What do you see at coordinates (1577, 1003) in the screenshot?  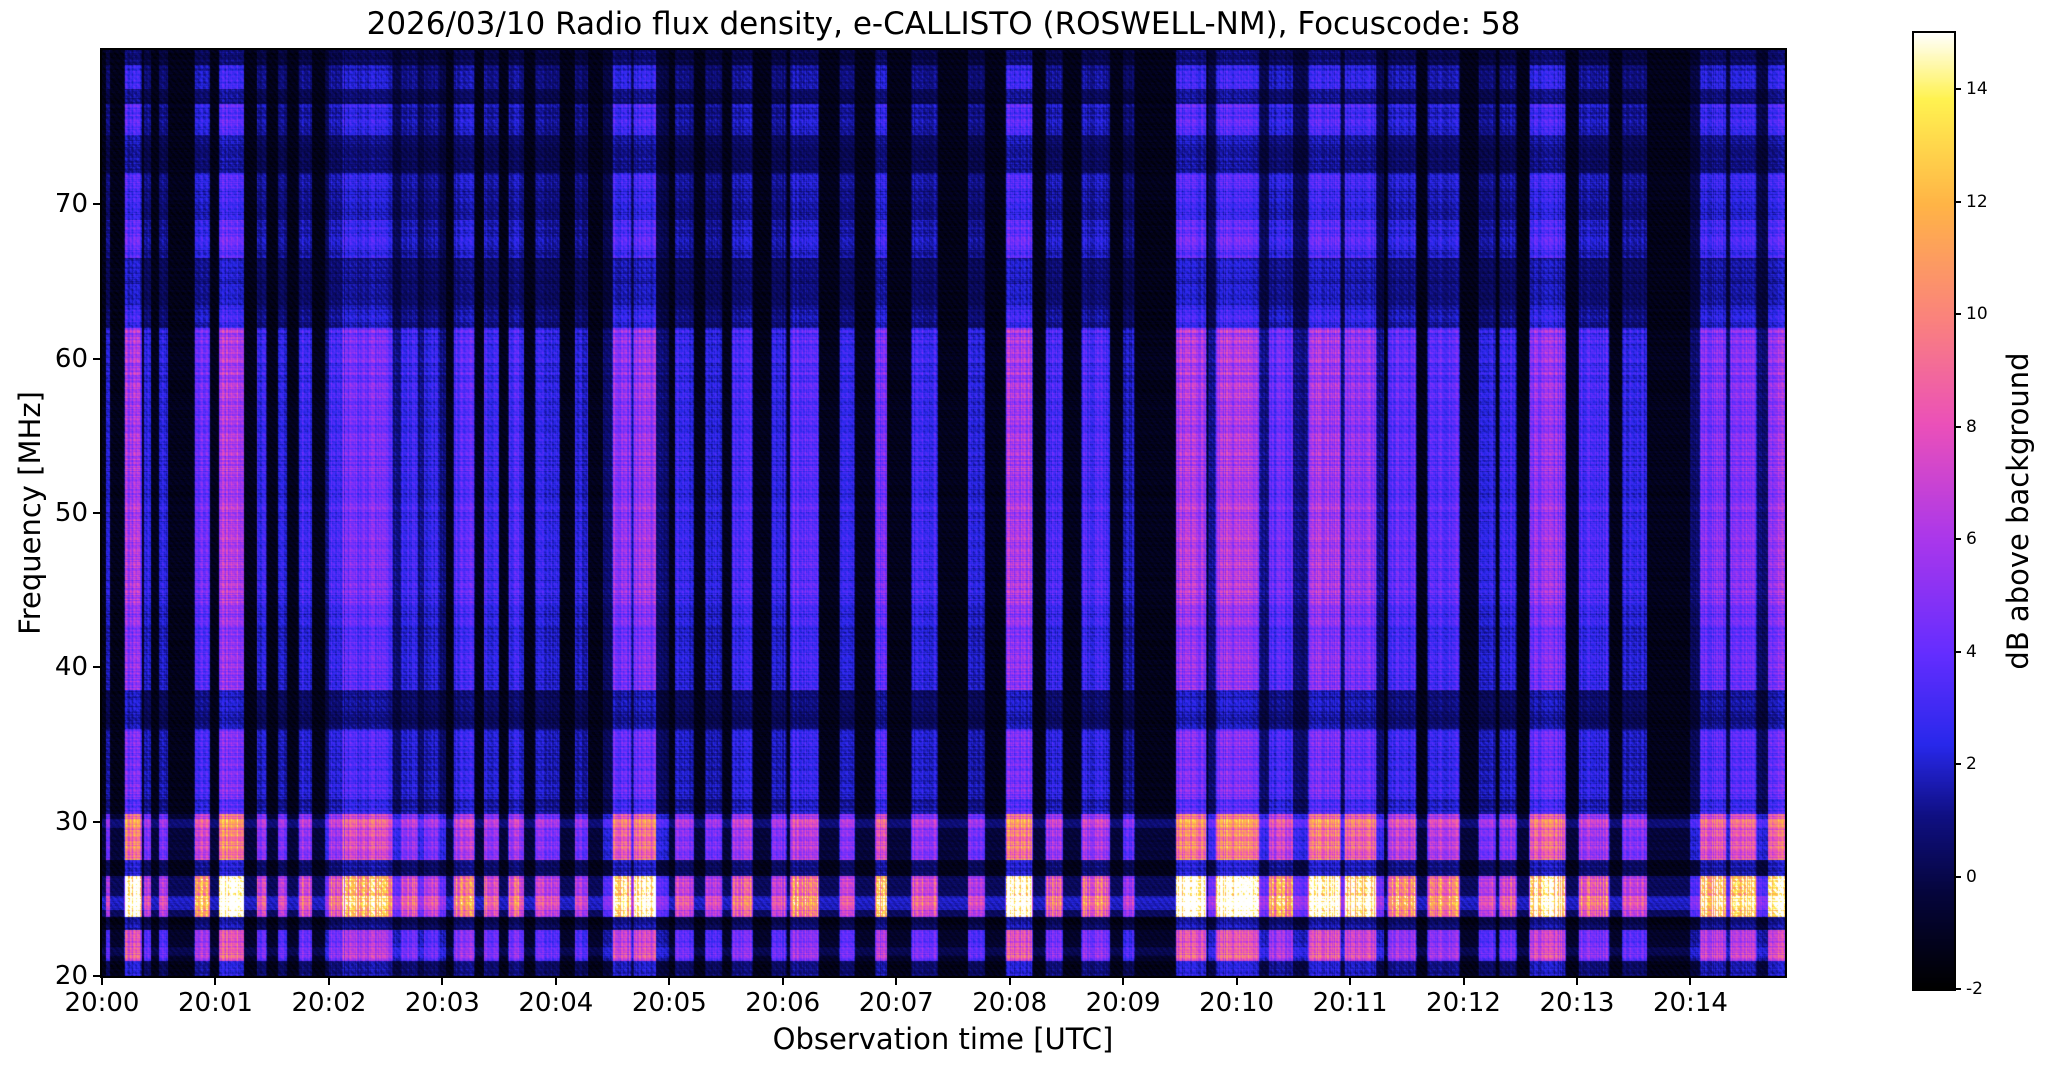 I see `x-tick-label: 20:13` at bounding box center [1577, 1003].